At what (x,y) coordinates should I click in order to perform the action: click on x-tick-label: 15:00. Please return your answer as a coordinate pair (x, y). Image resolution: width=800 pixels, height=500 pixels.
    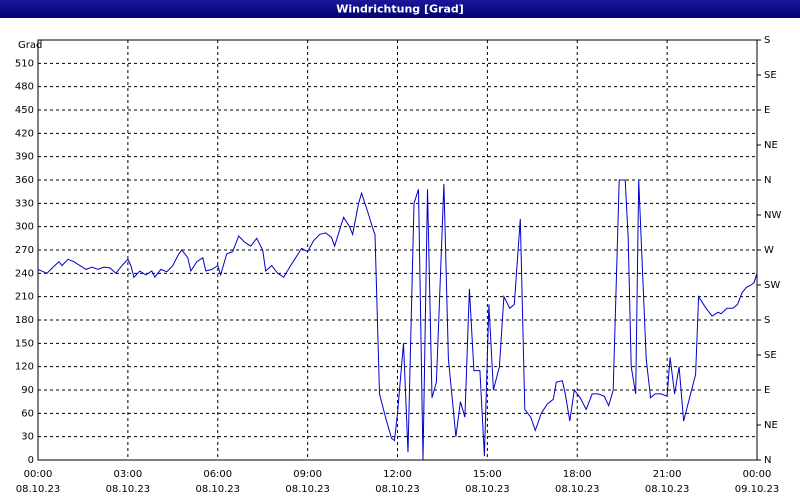
    Looking at the image, I should click on (487, 474).